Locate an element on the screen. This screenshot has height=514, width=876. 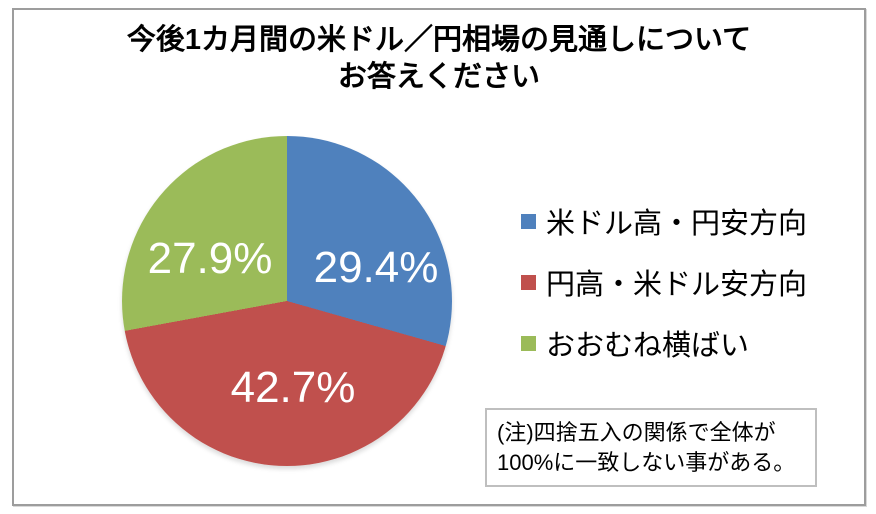
note-line-1: (注)四捨五入の関係で全体が is located at coordinates (636, 432).